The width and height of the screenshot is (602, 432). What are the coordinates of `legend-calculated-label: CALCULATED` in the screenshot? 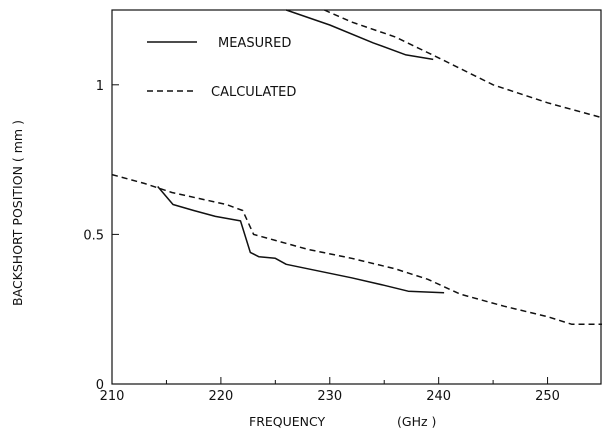 It's located at (253, 92).